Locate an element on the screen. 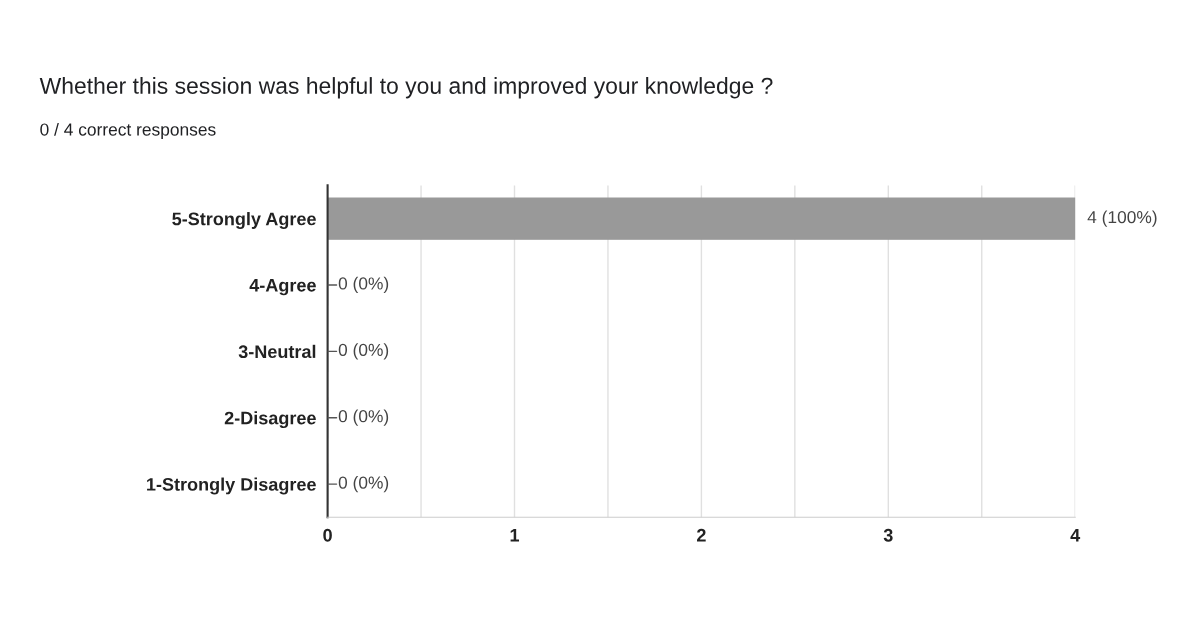 The width and height of the screenshot is (1200, 618). y-tick-label: 3-Neutral is located at coordinates (277, 351).